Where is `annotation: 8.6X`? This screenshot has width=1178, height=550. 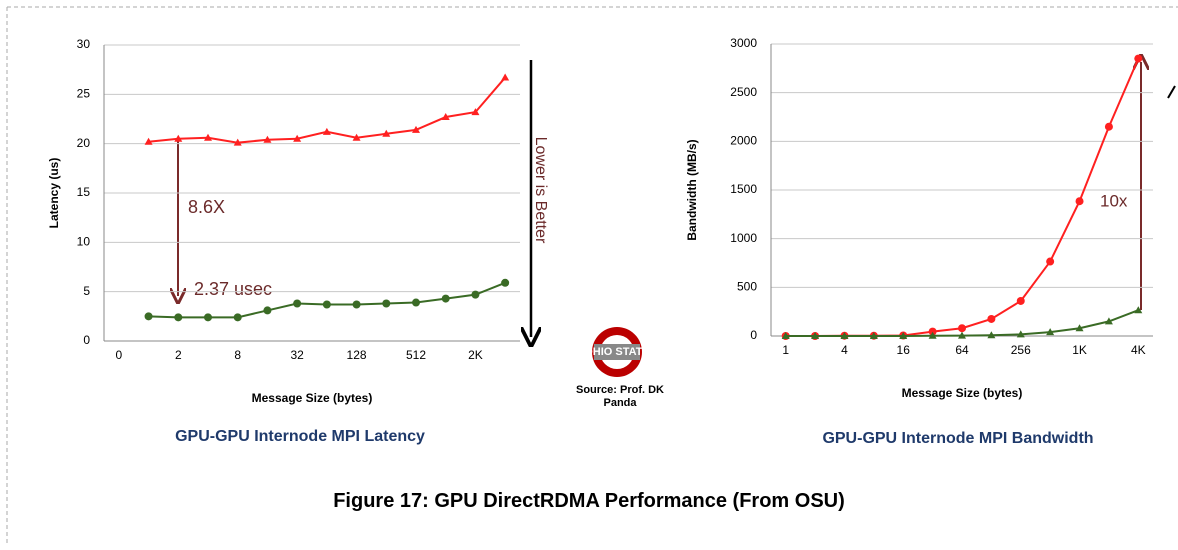
annotation: 8.6X is located at coordinates (206, 207).